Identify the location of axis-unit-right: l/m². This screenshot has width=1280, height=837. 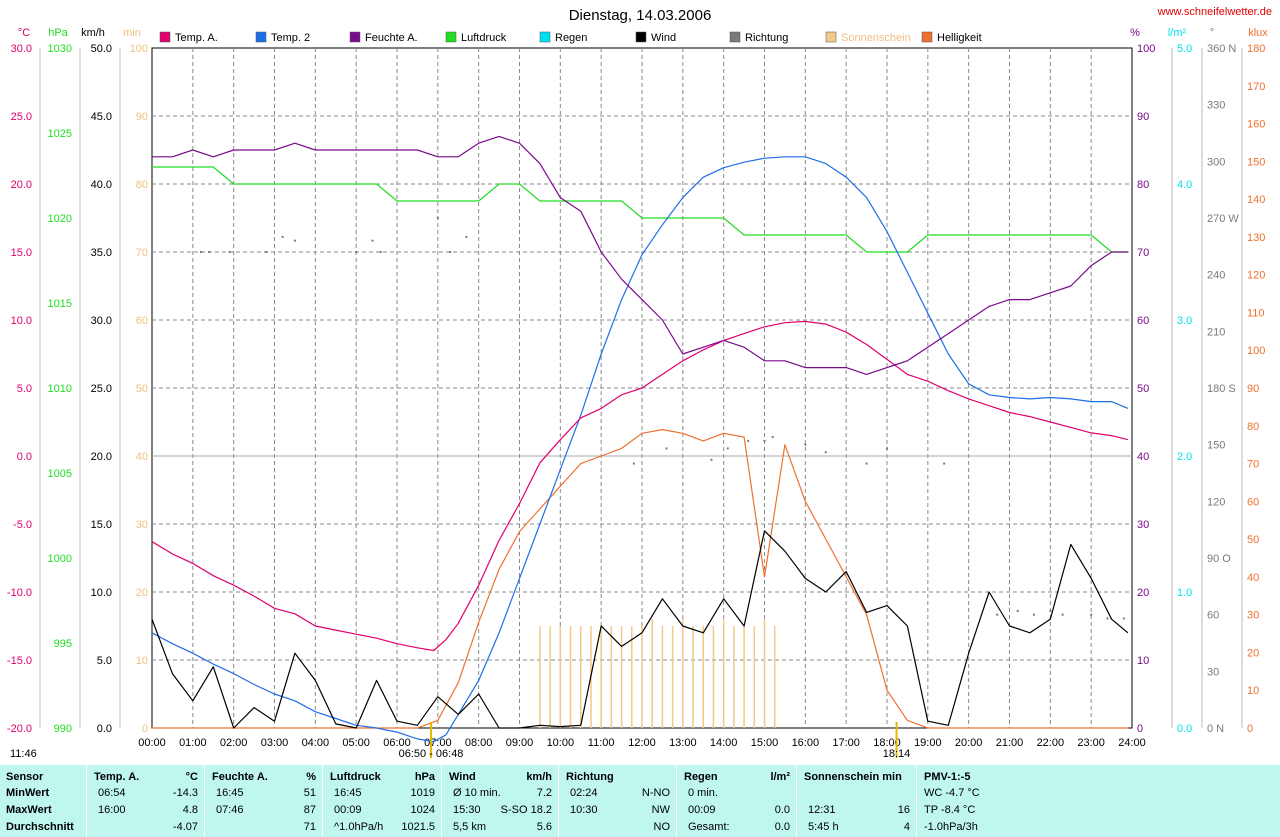
(1177, 33).